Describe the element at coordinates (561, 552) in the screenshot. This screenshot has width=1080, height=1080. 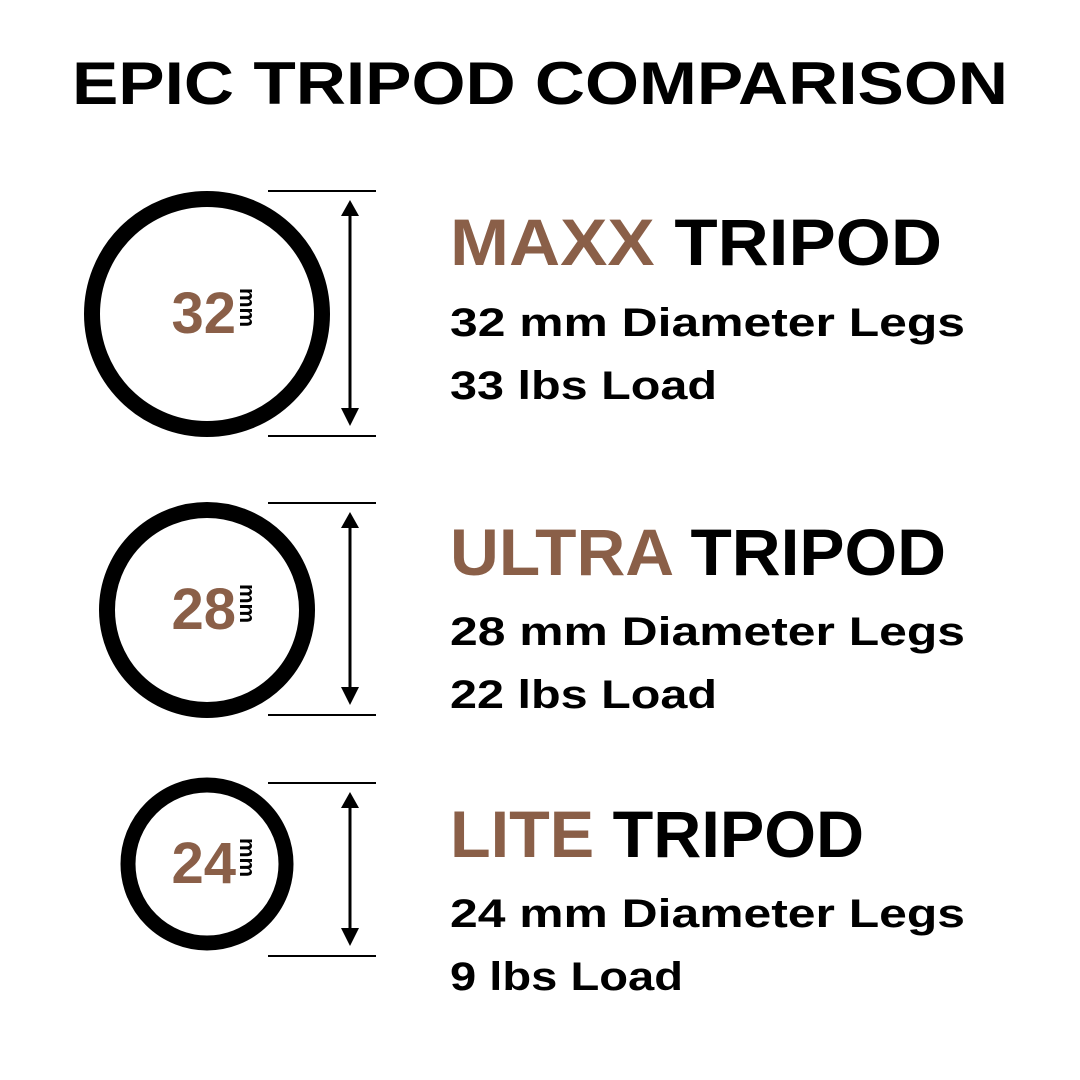
I see `model-name: ULTRA` at that location.